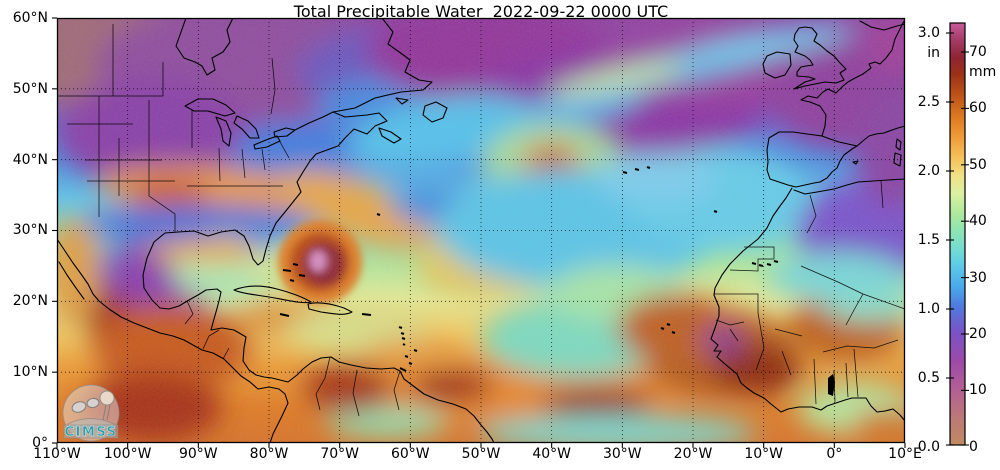  Describe the element at coordinates (978, 390) in the screenshot. I see `colorbar-mm-label: 10` at that location.